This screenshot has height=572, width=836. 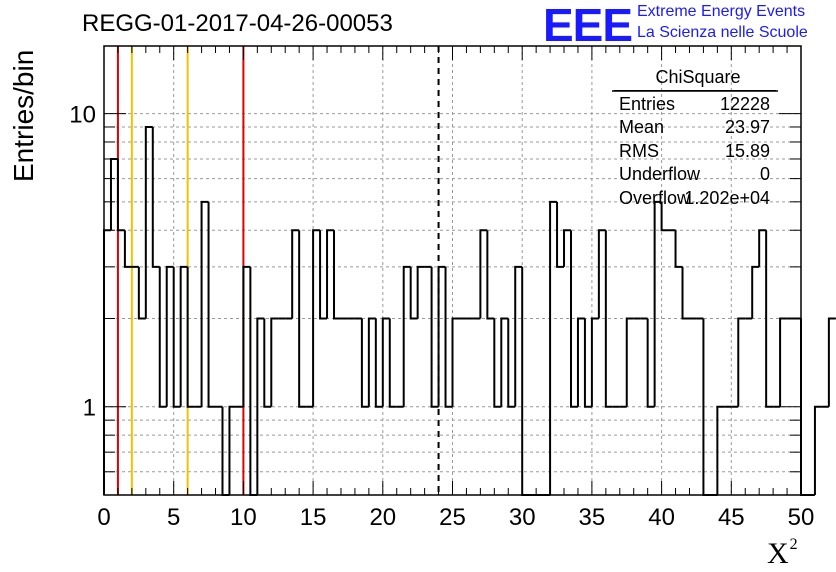 I want to click on x-tick-label: 40, so click(x=661, y=517).